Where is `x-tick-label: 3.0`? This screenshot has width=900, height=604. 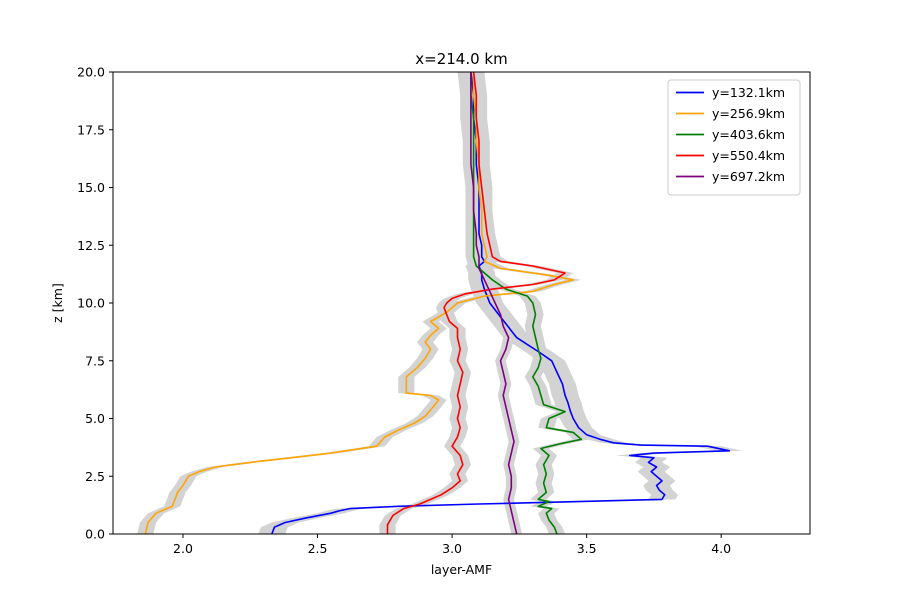 x-tick-label: 3.0 is located at coordinates (452, 548).